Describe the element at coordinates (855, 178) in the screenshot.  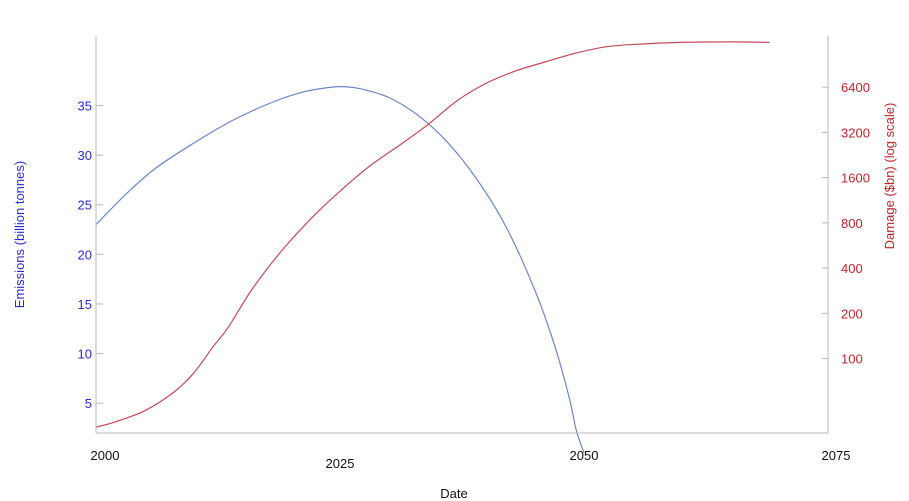
I see `right-tick-label: 1600` at that location.